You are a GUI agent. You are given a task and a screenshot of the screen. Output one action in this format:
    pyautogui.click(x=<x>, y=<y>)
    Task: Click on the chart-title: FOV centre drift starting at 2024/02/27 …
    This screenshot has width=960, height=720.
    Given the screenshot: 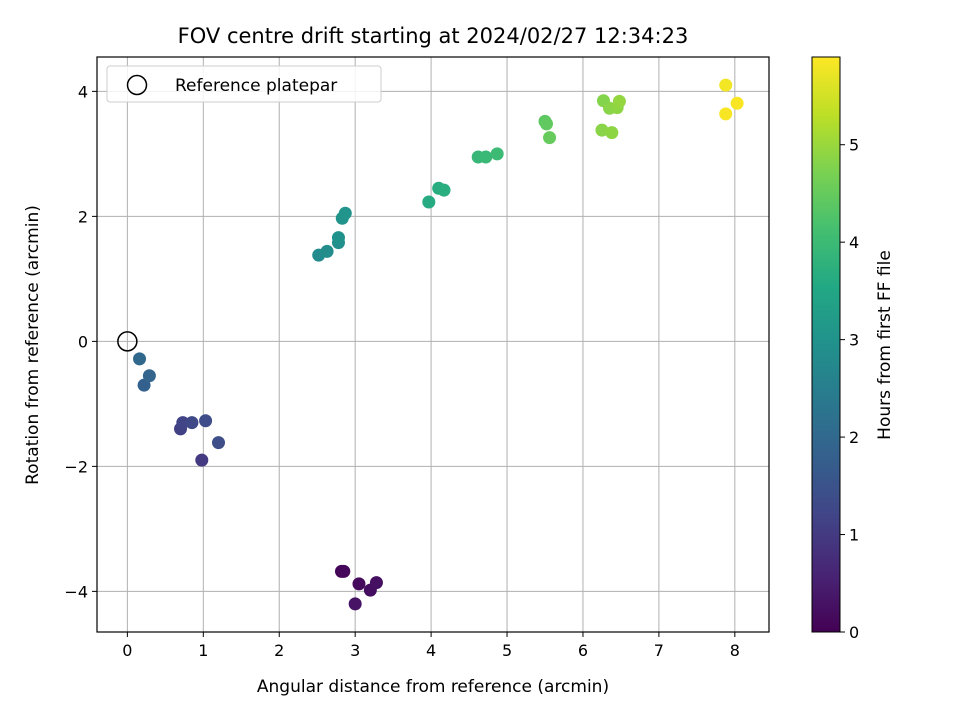 What is the action you would take?
    pyautogui.click(x=433, y=36)
    